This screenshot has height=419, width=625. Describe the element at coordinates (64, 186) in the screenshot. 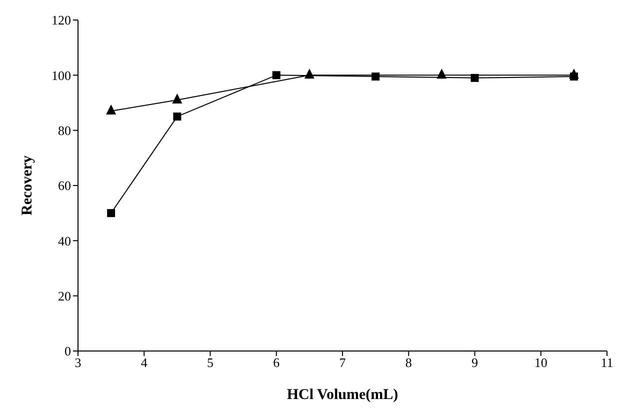

I see `y-tick-label: 60` at that location.